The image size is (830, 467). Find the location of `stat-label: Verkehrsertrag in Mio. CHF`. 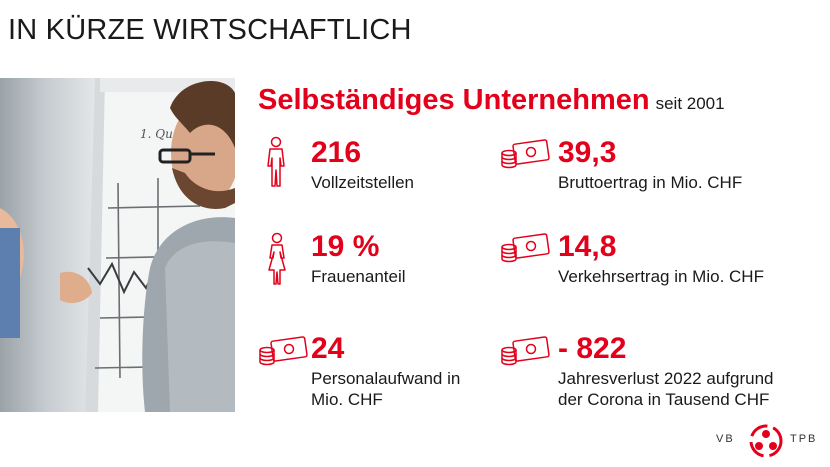

stat-label: Verkehrsertrag in Mio. CHF is located at coordinates (661, 276).